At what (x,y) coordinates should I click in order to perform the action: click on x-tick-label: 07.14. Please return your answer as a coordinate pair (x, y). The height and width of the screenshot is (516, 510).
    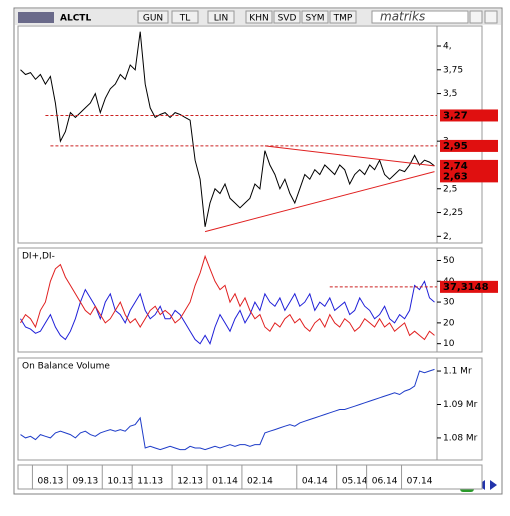
    Looking at the image, I should click on (420, 482).